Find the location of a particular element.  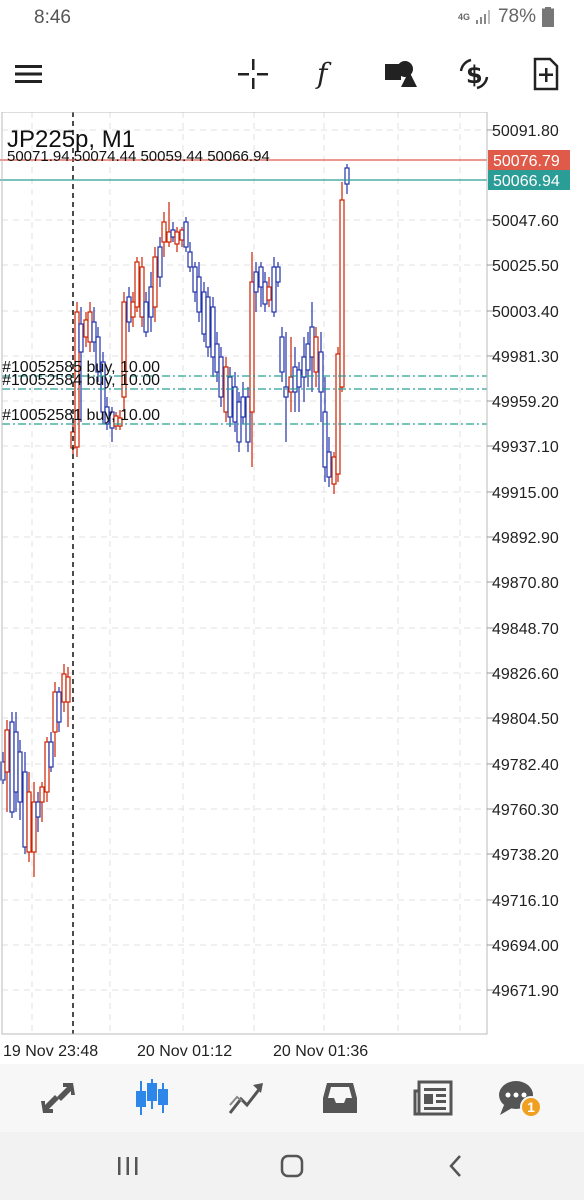

price-label: 49760.30 is located at coordinates (525, 810).